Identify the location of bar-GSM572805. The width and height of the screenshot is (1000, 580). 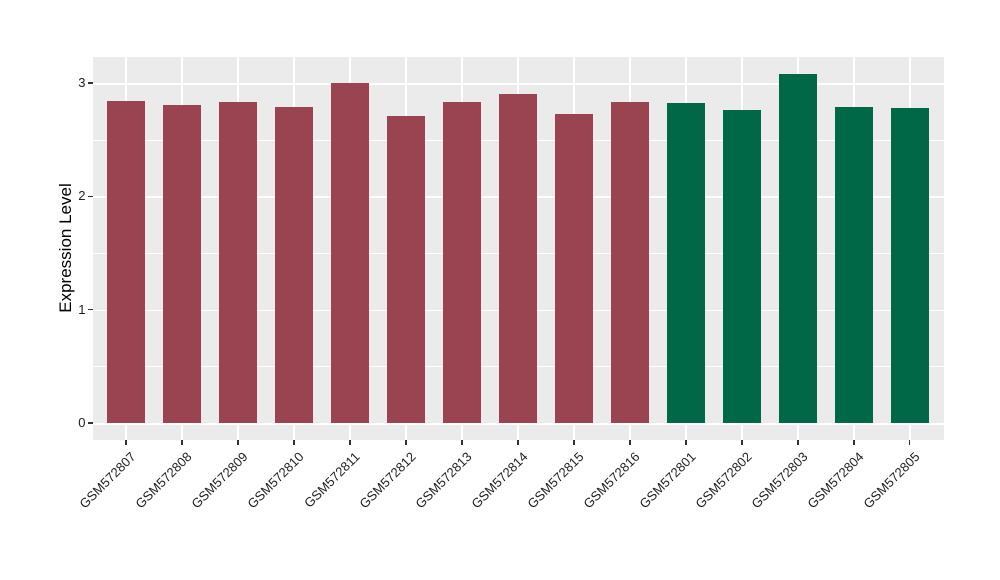
(910, 265).